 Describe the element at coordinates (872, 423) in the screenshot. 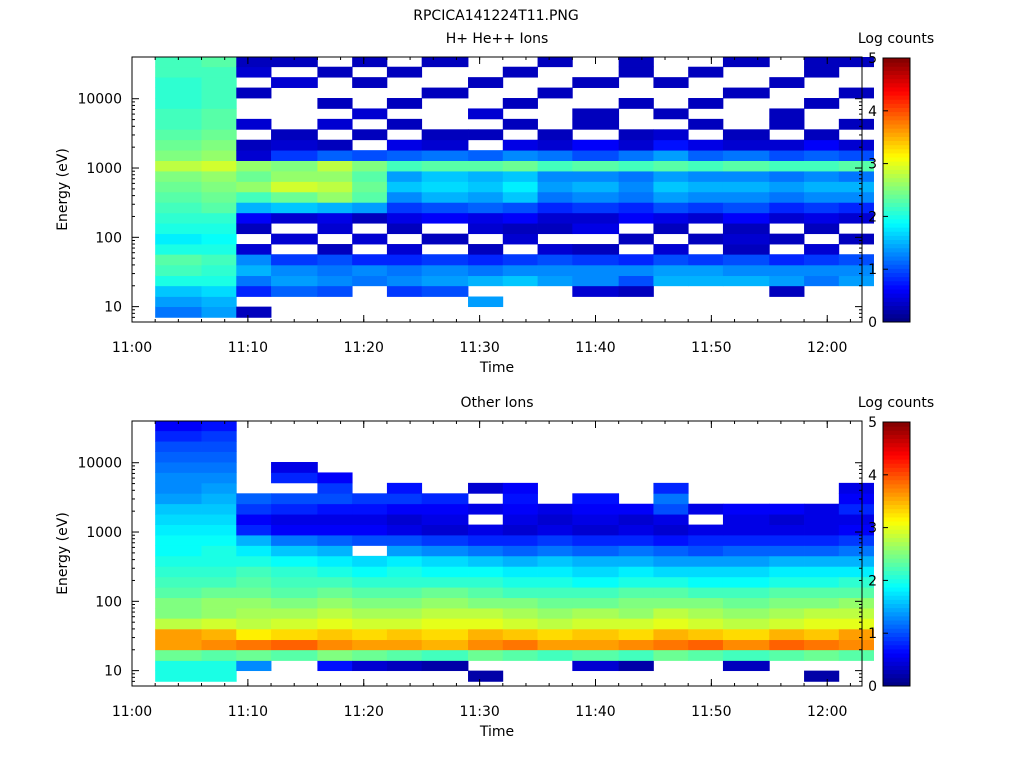

I see `colorbar-tick-label: 5` at that location.